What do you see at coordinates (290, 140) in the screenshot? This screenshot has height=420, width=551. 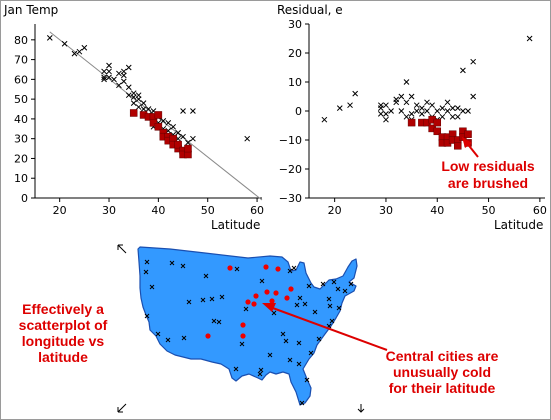 I see `residual-y-tick-label: −10` at bounding box center [290, 140].